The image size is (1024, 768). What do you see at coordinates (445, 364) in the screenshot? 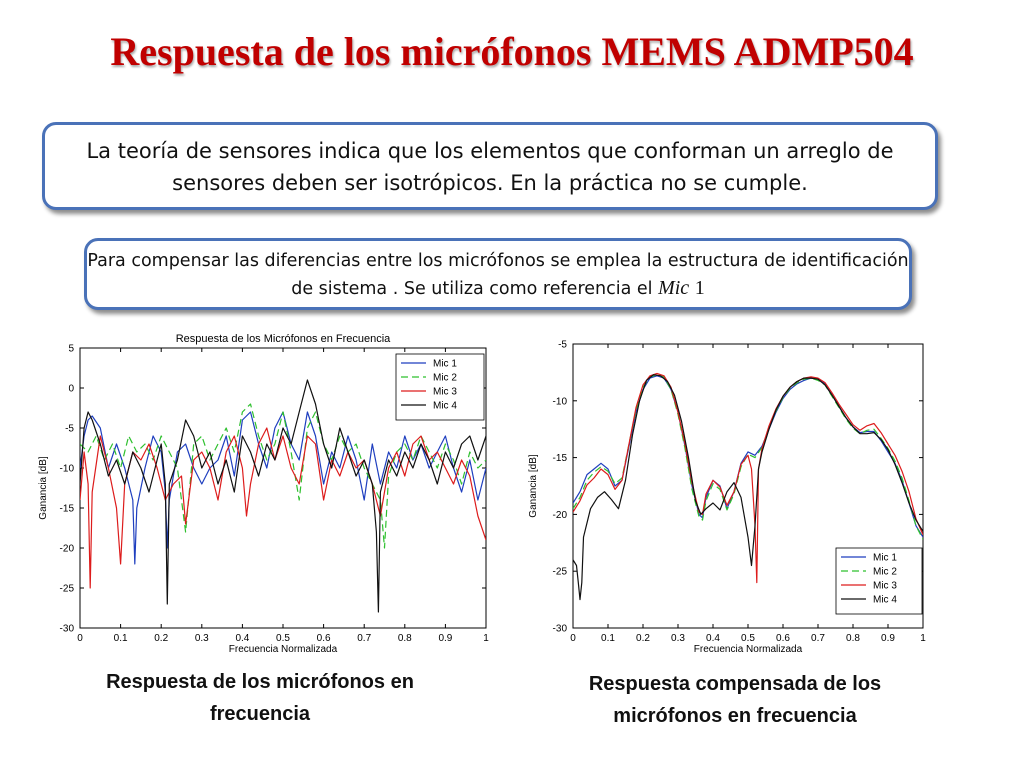
I see `left-chart-legend-label: Mic 1` at bounding box center [445, 364].